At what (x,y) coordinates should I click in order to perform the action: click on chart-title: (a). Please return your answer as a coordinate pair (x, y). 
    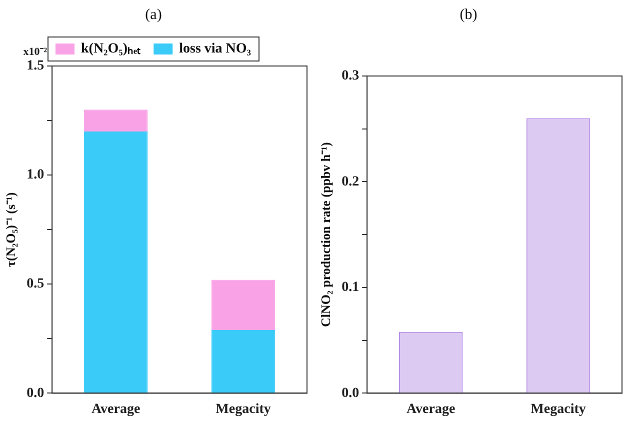
    Looking at the image, I should click on (153, 14).